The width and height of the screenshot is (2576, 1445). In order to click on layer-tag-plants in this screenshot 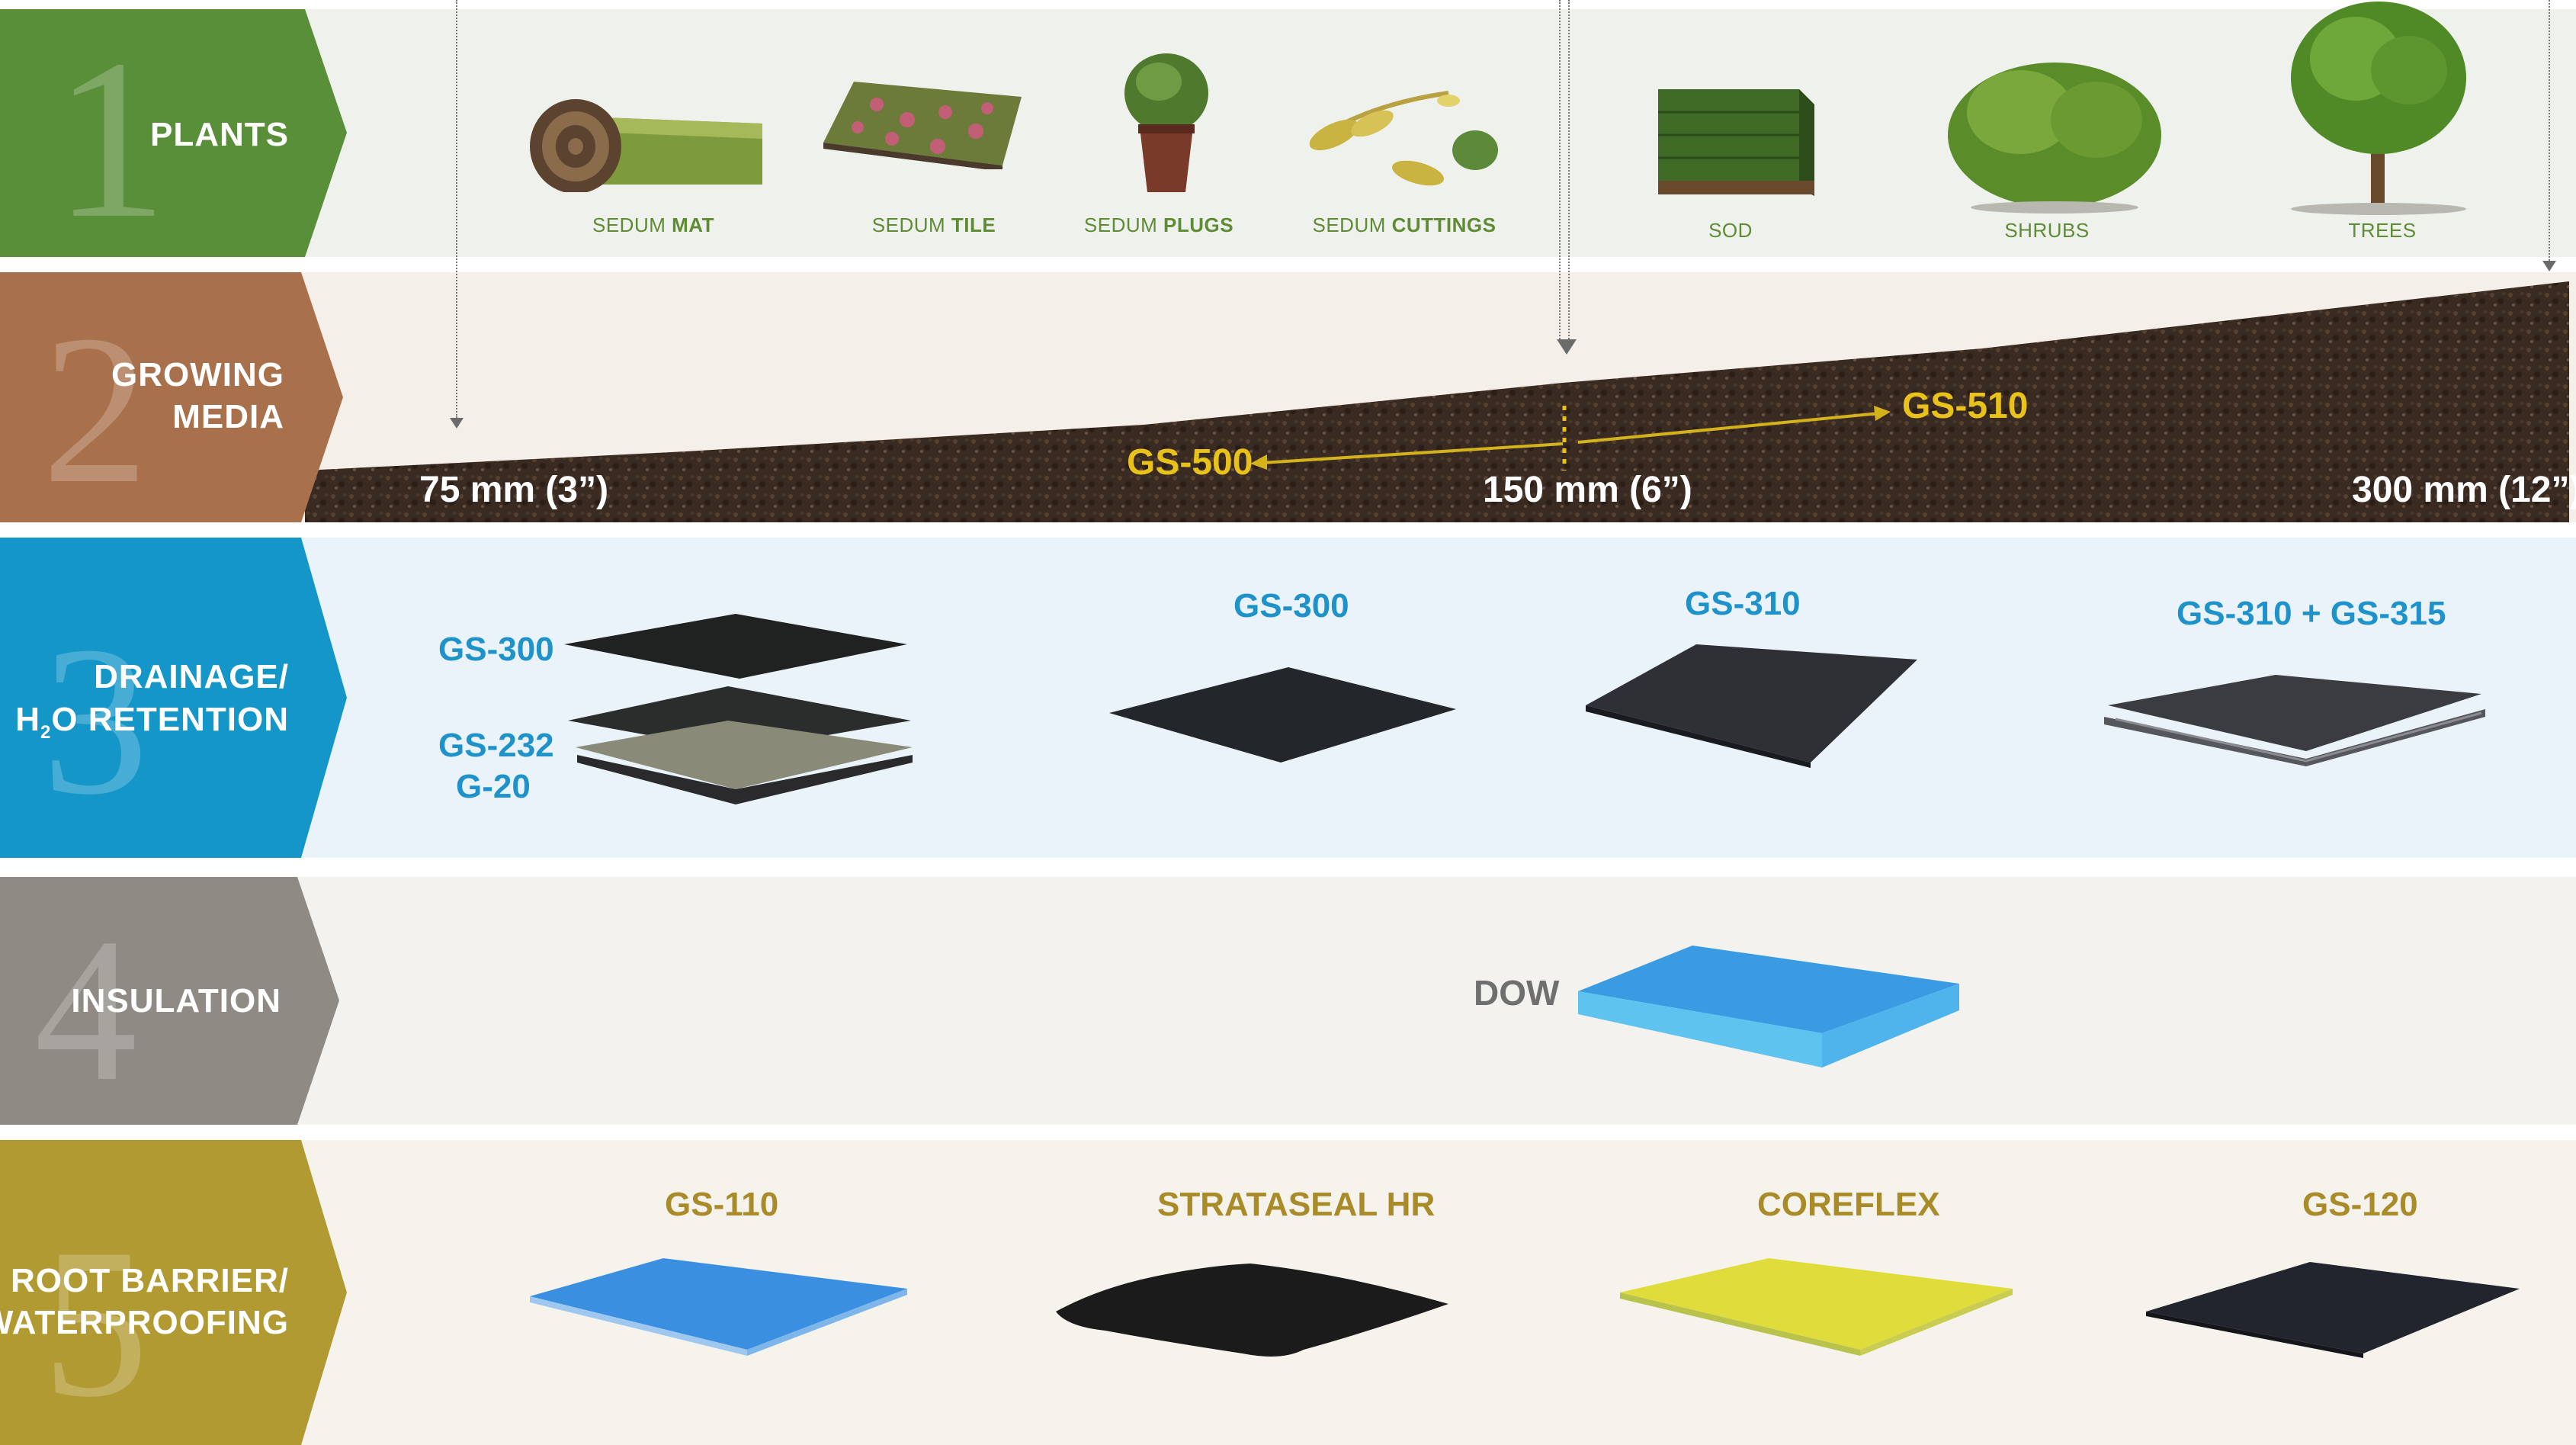, I will do `click(173, 133)`.